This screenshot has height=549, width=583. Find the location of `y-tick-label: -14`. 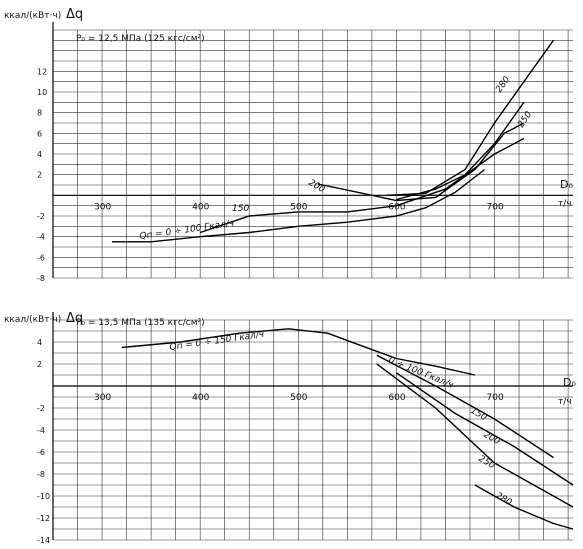

y-tick-label: -14 is located at coordinates (43, 540).